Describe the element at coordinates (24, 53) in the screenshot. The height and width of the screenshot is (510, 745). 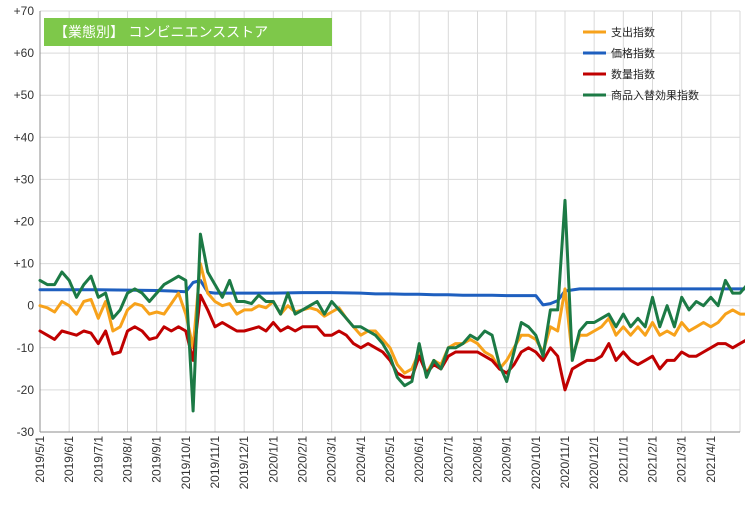
I see `y-tick-label-9: +60` at that location.